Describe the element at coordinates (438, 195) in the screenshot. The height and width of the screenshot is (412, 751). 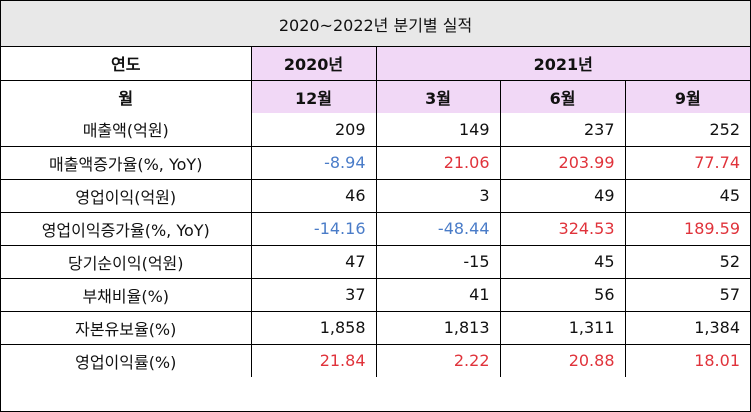
I see `value-cell: 3` at that location.